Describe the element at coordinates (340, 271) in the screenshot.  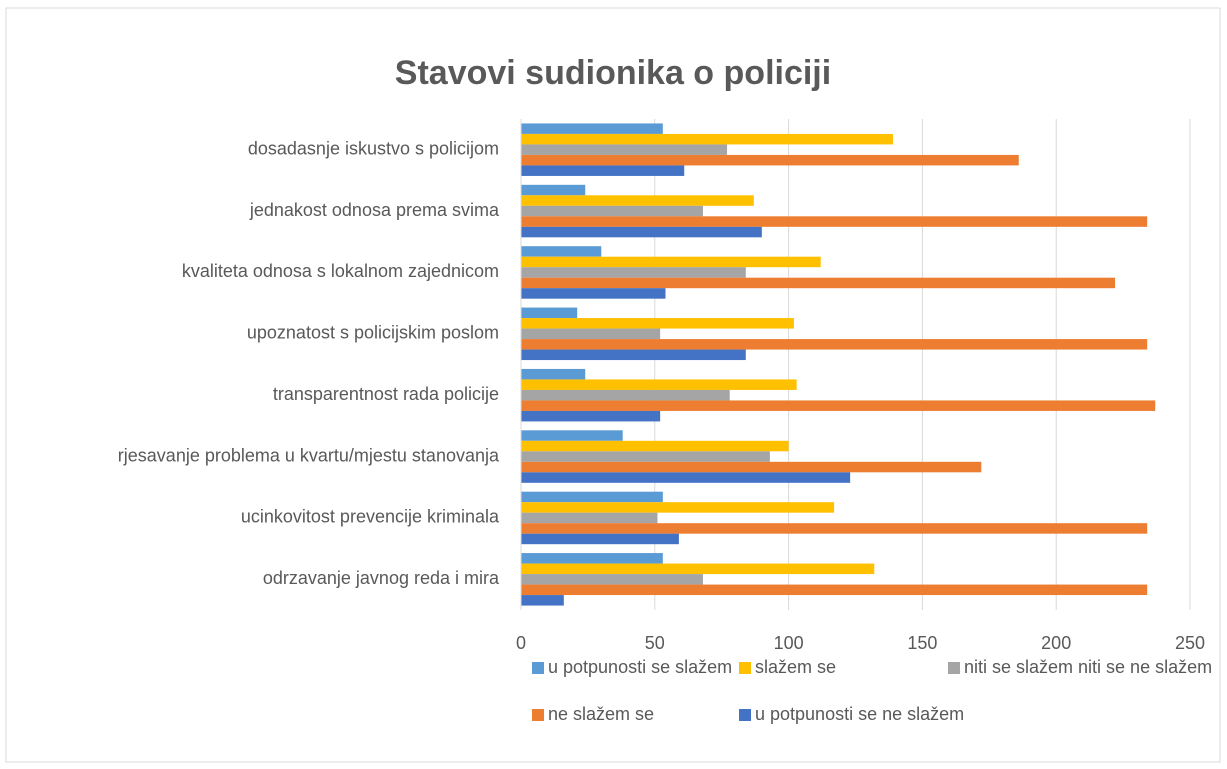
I see `y-tick-label: kvaliteta odnosa s lokalnom zajednicom` at that location.